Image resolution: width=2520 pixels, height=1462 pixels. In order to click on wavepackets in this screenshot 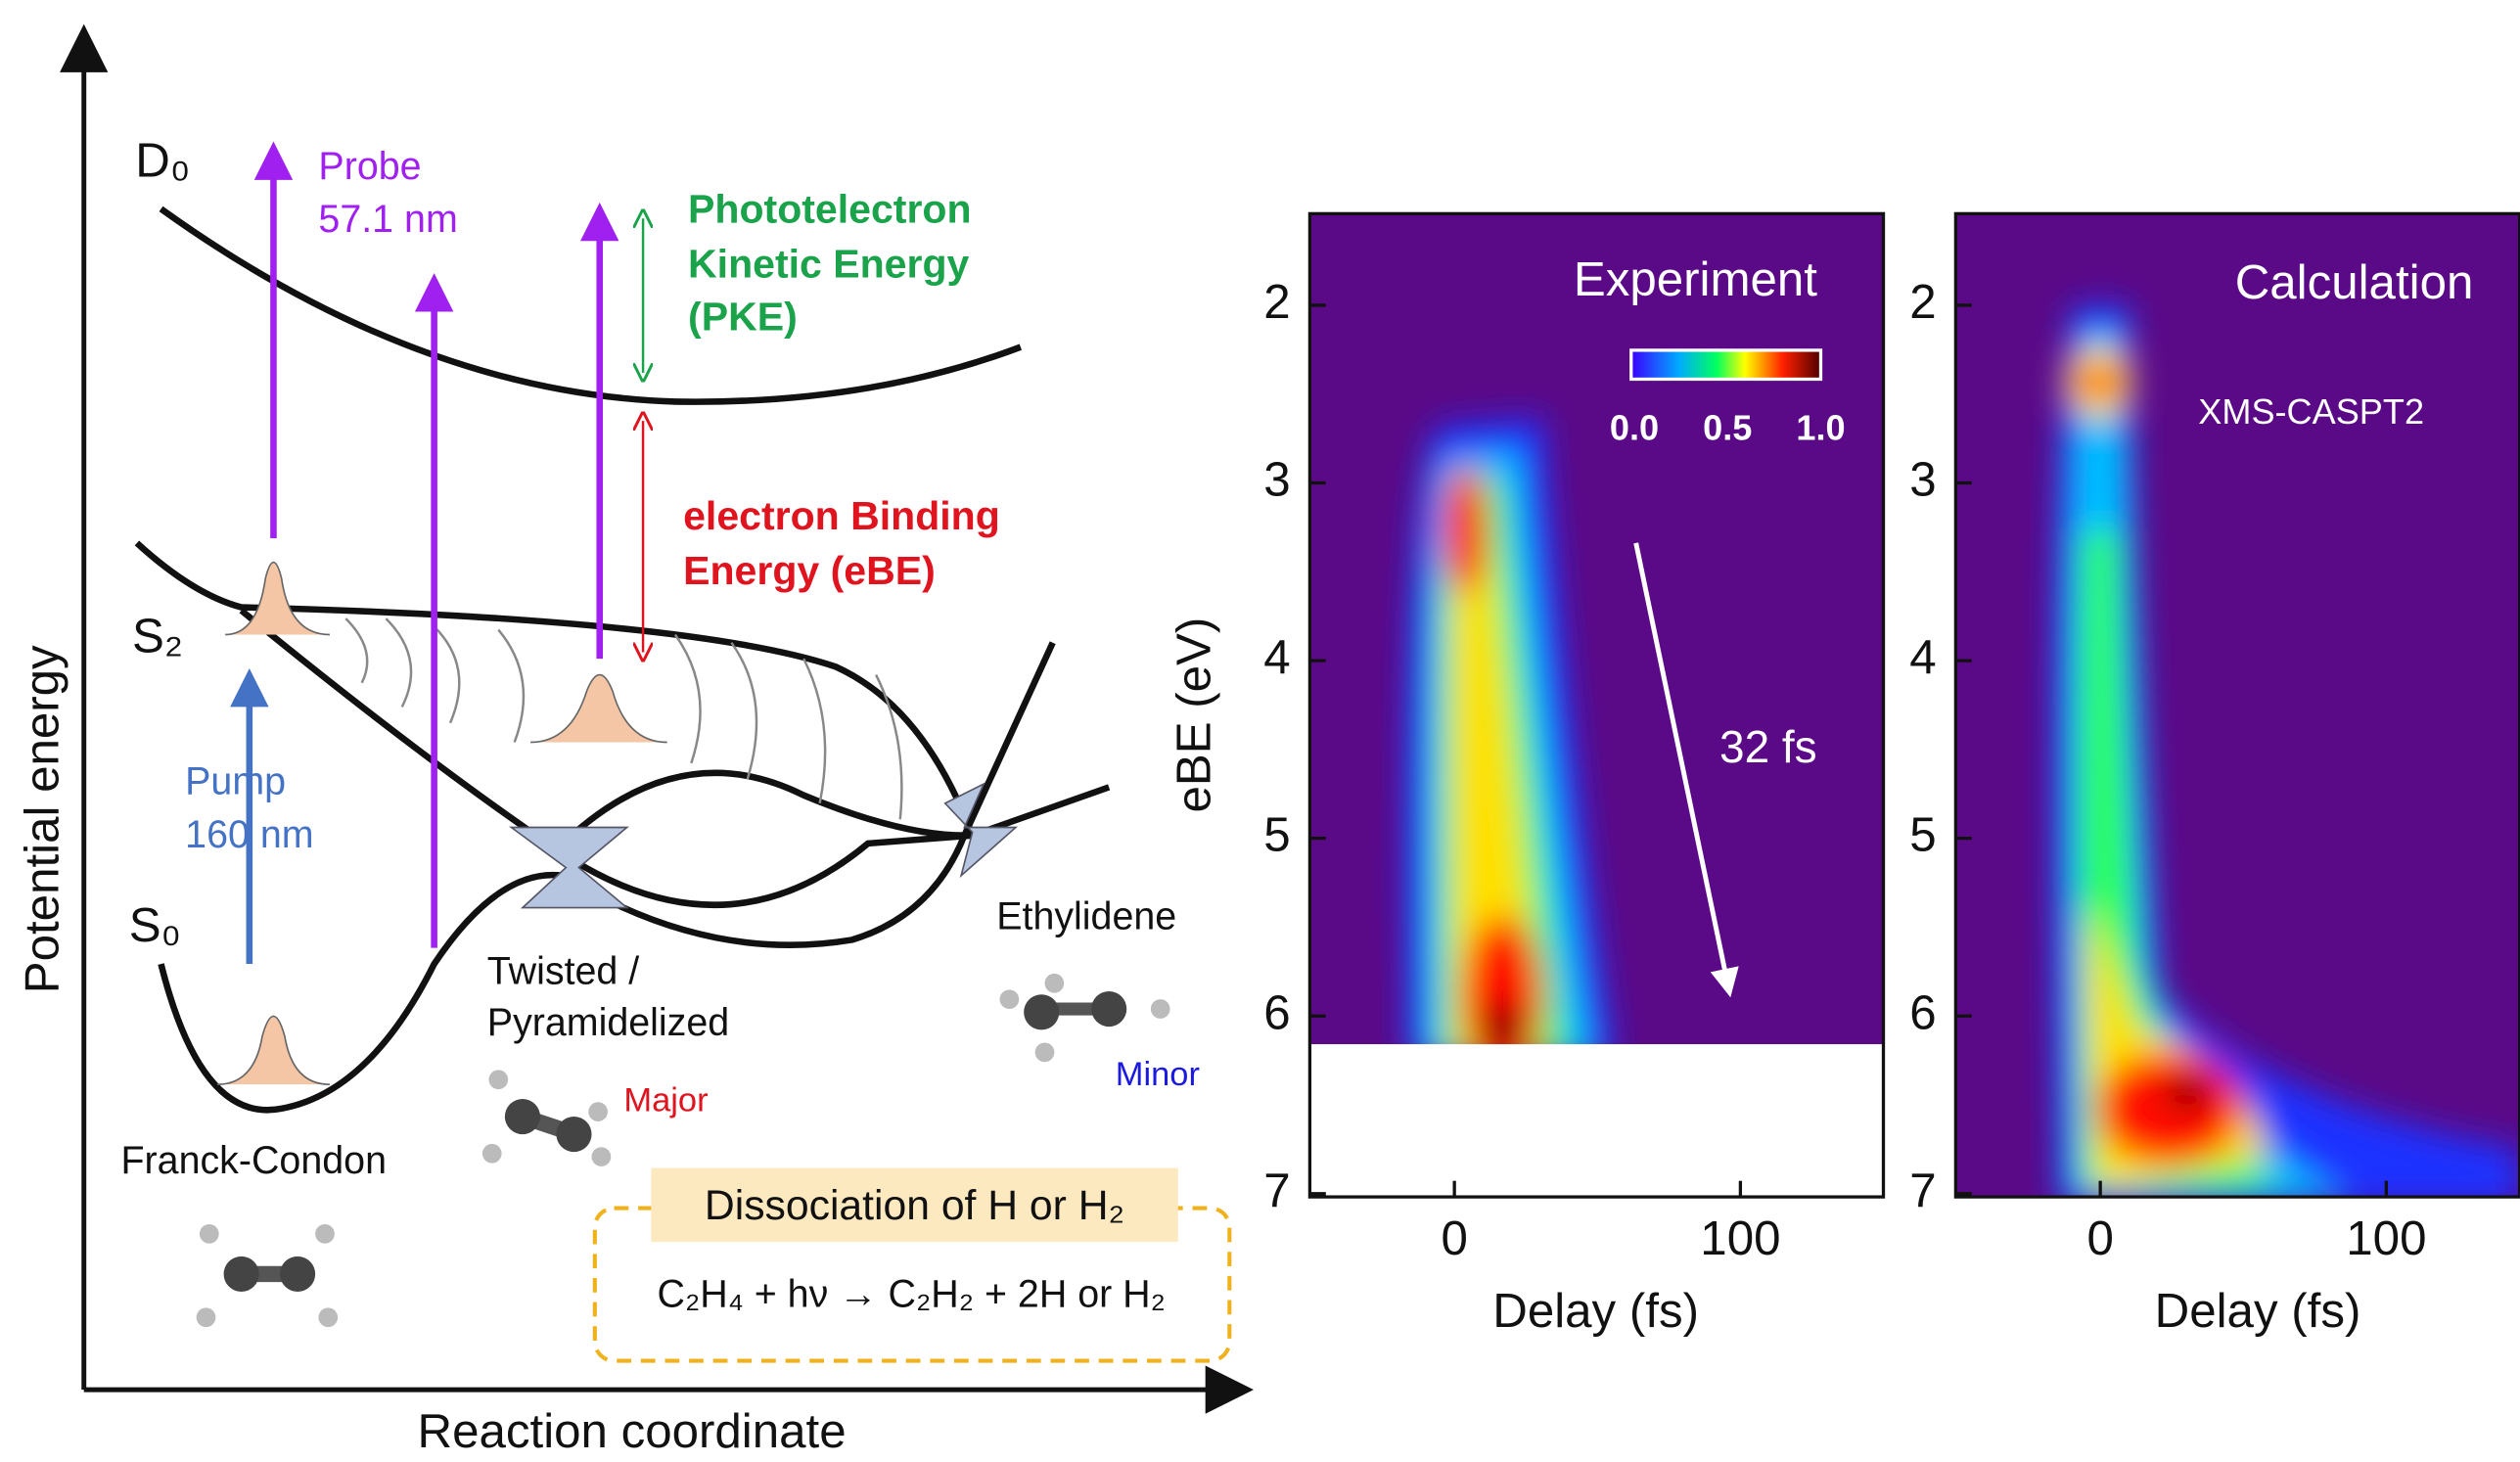, I will do `click(441, 823)`.